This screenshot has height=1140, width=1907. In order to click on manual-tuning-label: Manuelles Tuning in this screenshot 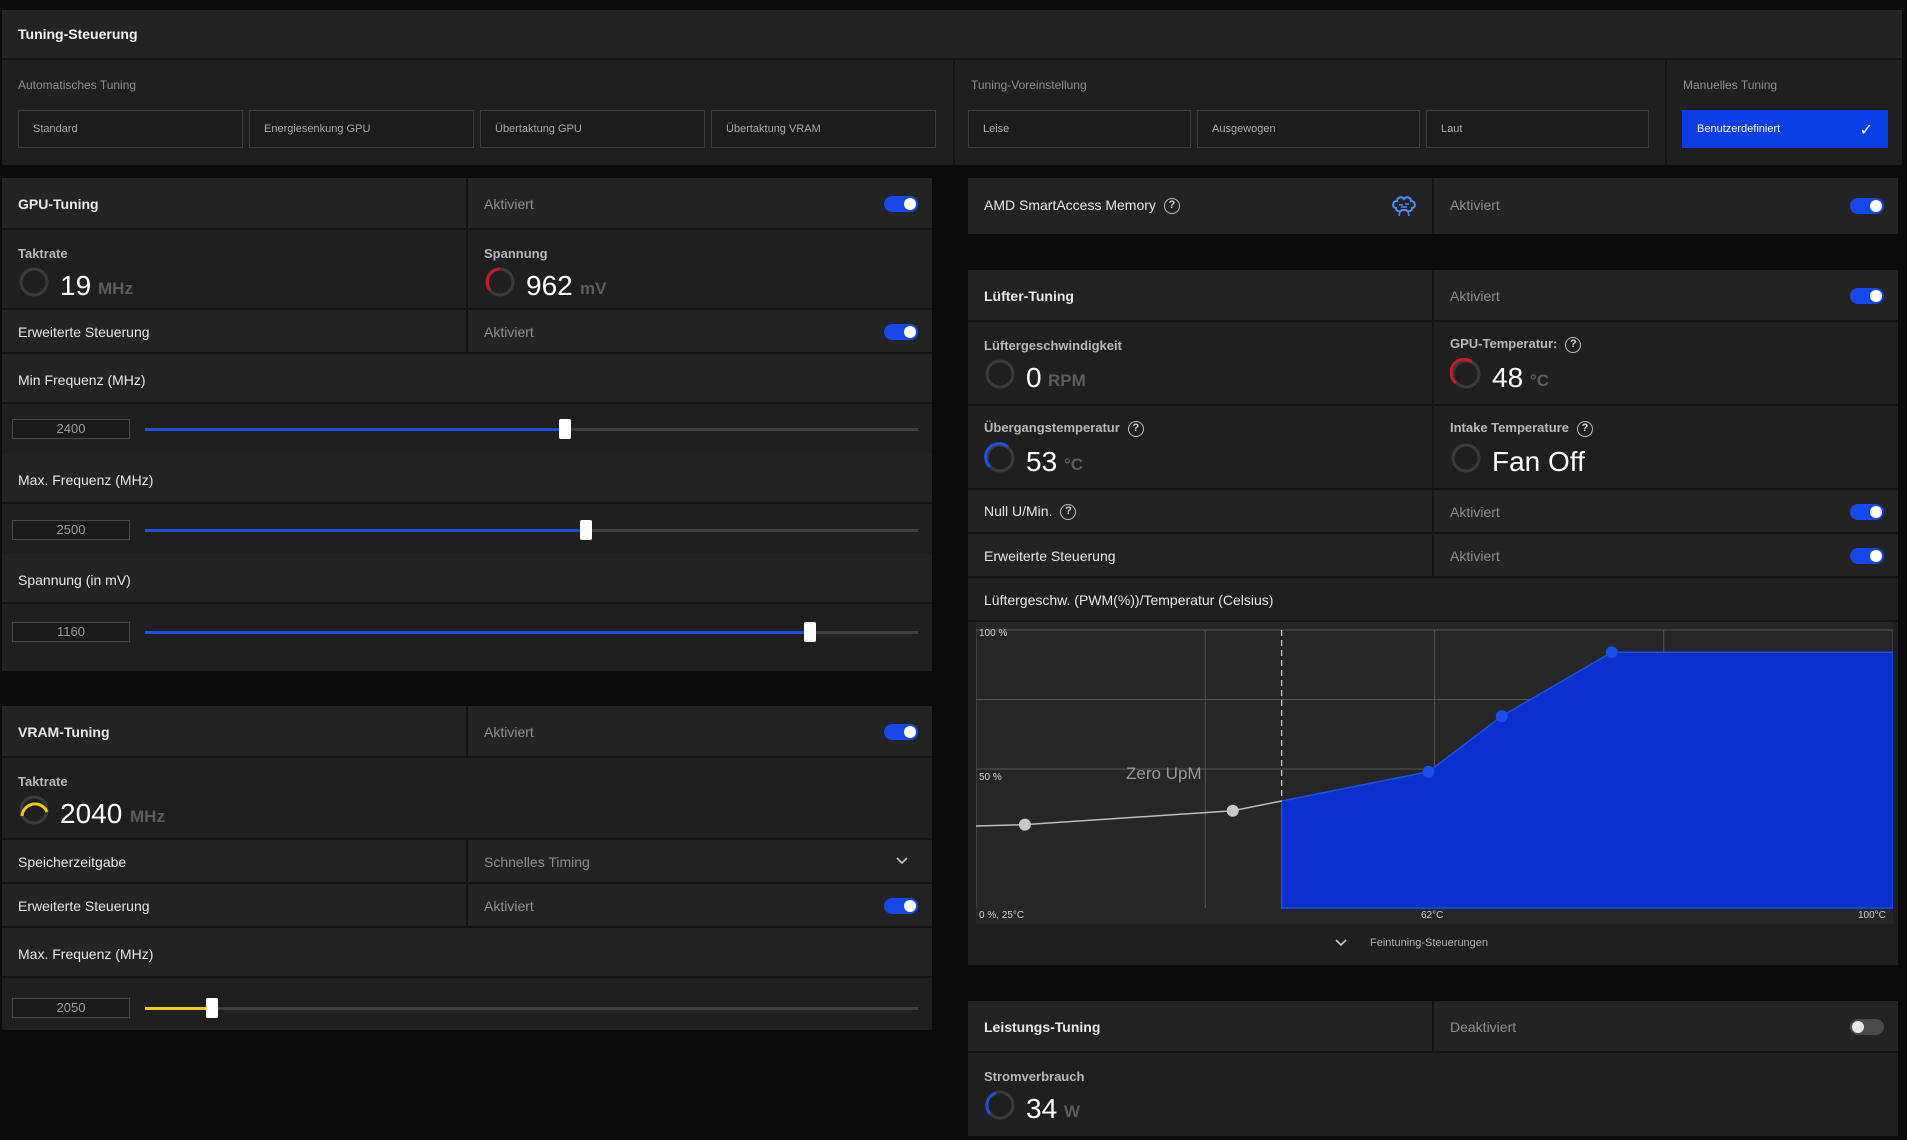, I will do `click(1730, 85)`.